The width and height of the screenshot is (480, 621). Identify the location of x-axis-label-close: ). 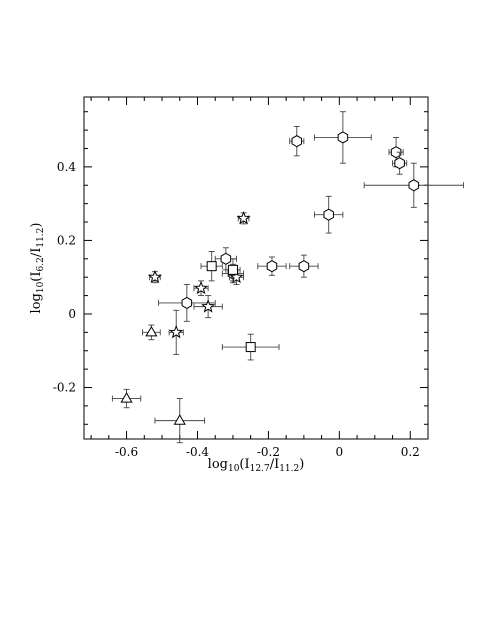
(301, 464).